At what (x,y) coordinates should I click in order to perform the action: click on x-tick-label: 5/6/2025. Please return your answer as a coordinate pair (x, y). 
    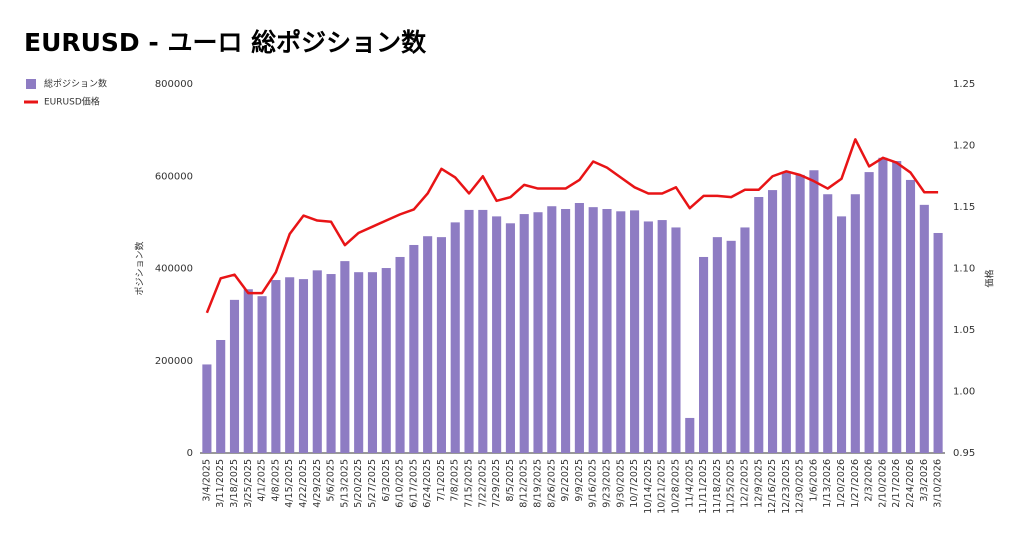
    Looking at the image, I should click on (331, 480).